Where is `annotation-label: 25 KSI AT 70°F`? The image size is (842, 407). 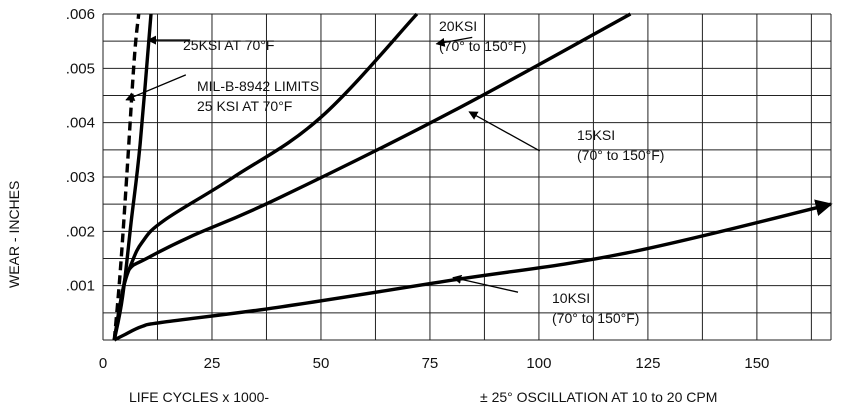
annotation-label: 25 KSI AT 70°F is located at coordinates (244, 106).